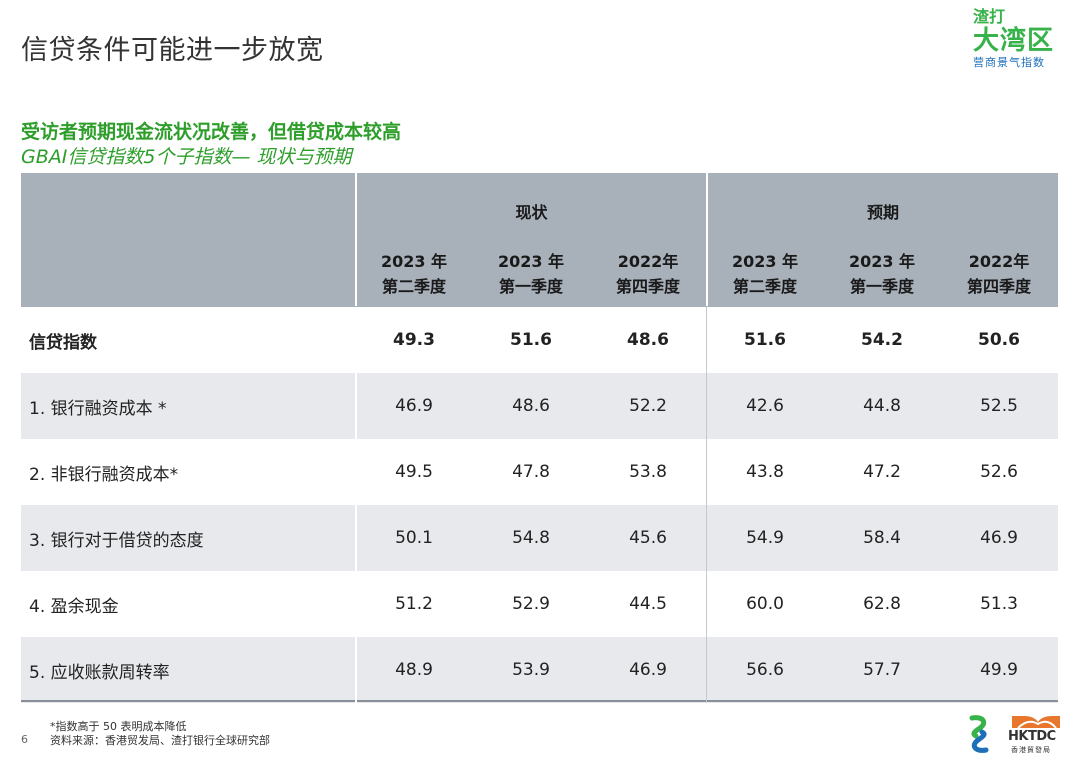  What do you see at coordinates (531, 604) in the screenshot?
I see `table-cell: 52.9` at bounding box center [531, 604].